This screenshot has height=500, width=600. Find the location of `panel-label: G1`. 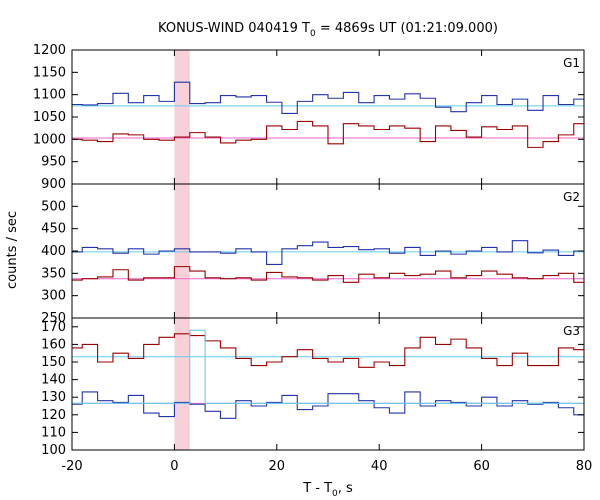

panel-label: G1 is located at coordinates (571, 63).